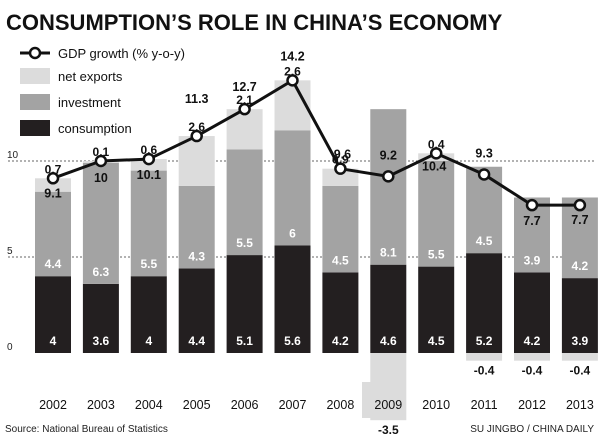 Image resolution: width=600 pixels, height=440 pixels. I want to click on legend-investment-swatch, so click(35, 102).